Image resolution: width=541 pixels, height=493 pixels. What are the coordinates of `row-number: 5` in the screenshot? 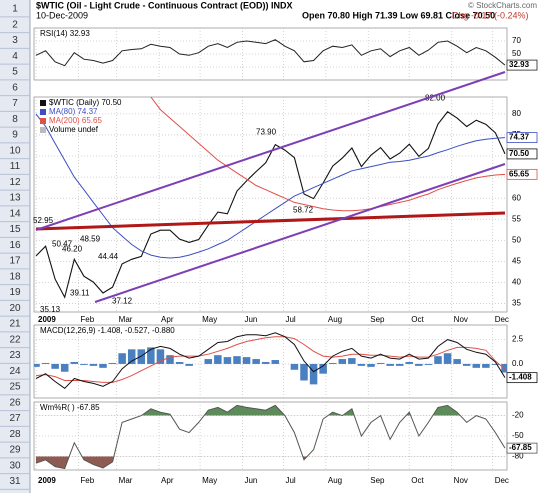 It's located at (15, 72).